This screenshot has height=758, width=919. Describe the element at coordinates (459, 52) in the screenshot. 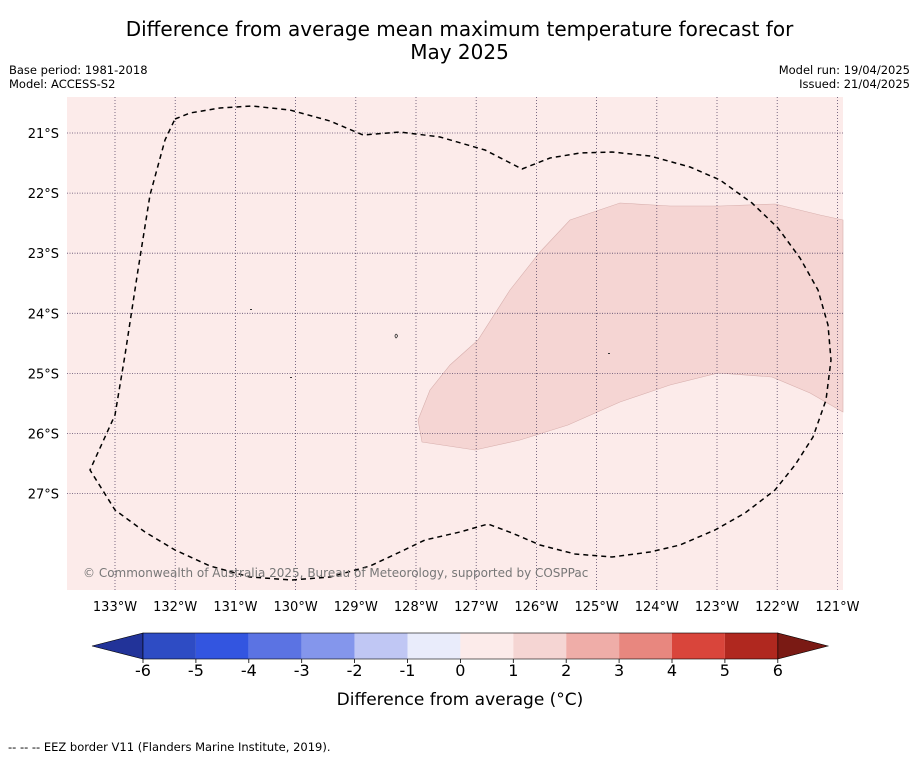

I see `map-title-line-2: May 2025` at that location.